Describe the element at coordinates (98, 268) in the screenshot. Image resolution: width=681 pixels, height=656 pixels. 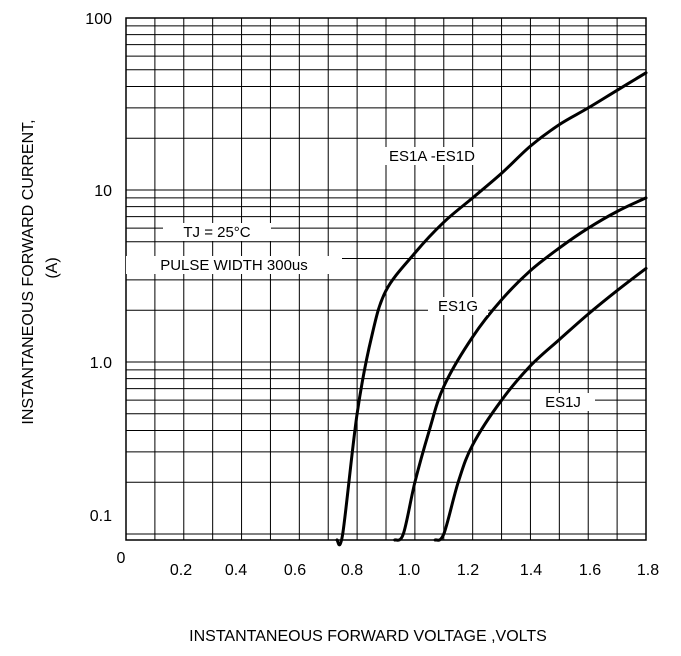
I see `y-tick-labels: 0.1 1.0 10 100` at that location.